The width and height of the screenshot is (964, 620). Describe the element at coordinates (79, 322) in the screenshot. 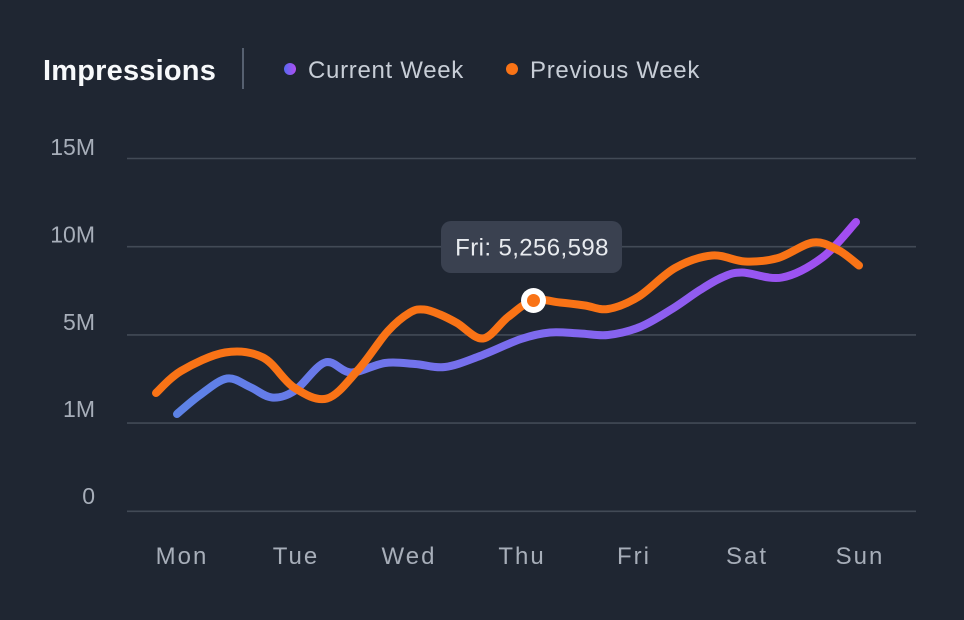

I see `svg-text: 5M` at that location.